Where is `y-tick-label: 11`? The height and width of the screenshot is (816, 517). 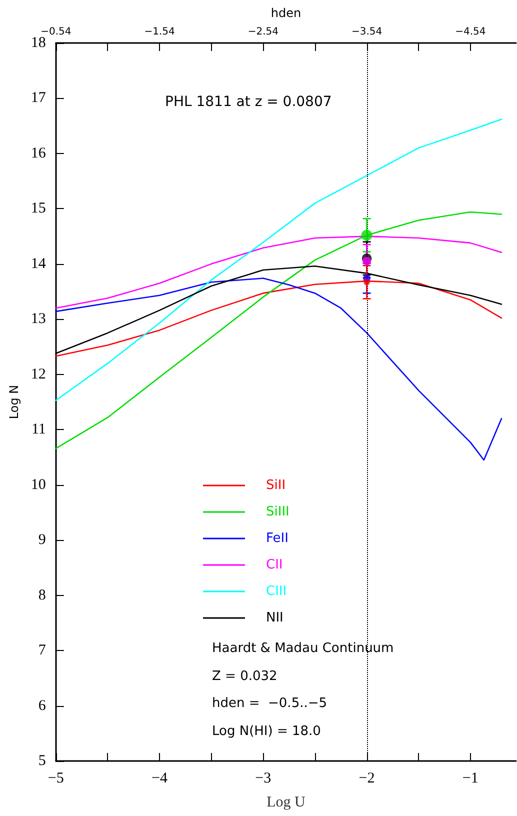 y-tick-label: 11 is located at coordinates (38, 430).